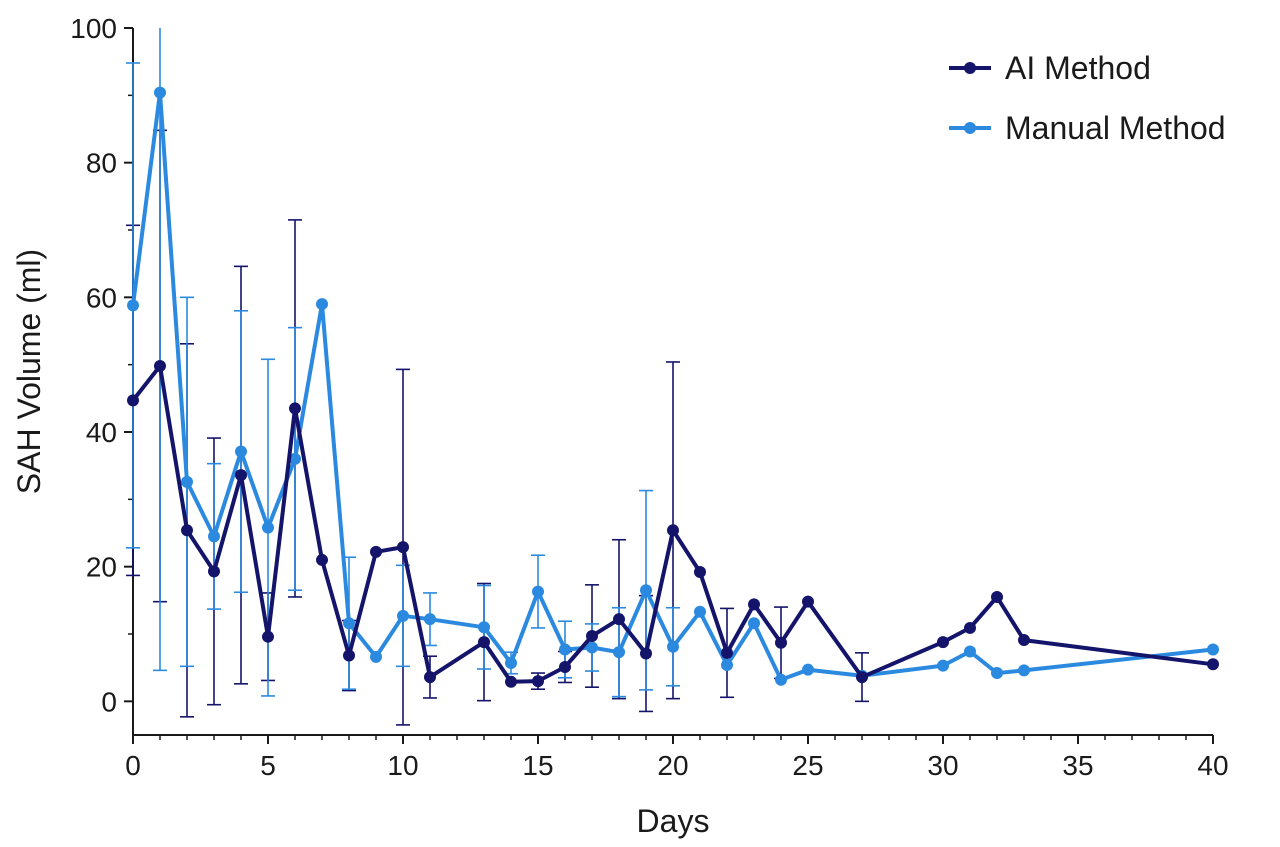 This screenshot has height=847, width=1280. I want to click on x-tick-label: 30, so click(942, 765).